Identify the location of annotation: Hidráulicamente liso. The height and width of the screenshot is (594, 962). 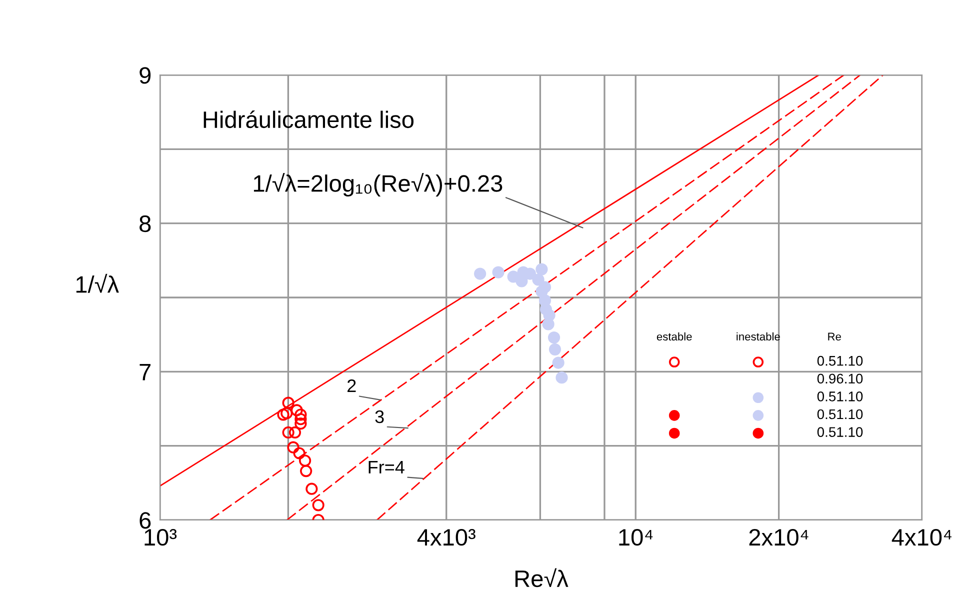
(309, 119).